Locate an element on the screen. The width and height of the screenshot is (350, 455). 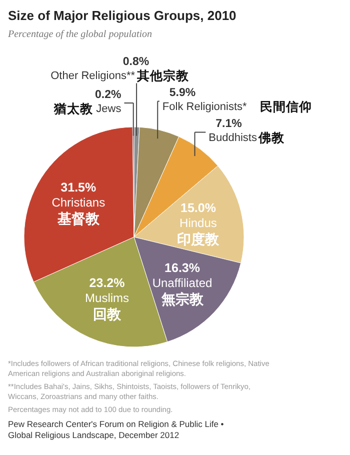
data-label: 15.0% is located at coordinates (198, 207).